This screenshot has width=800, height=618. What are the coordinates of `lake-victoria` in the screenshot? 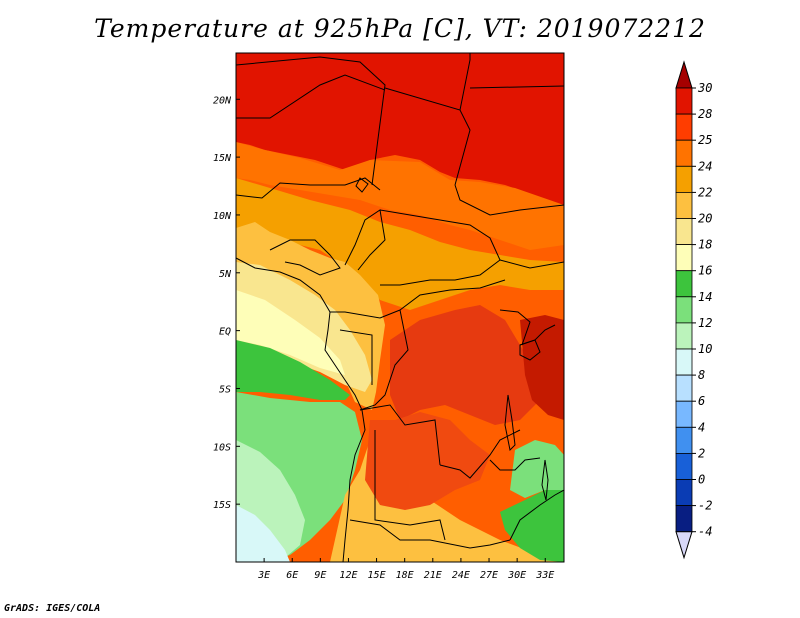 It's located at (530, 350).